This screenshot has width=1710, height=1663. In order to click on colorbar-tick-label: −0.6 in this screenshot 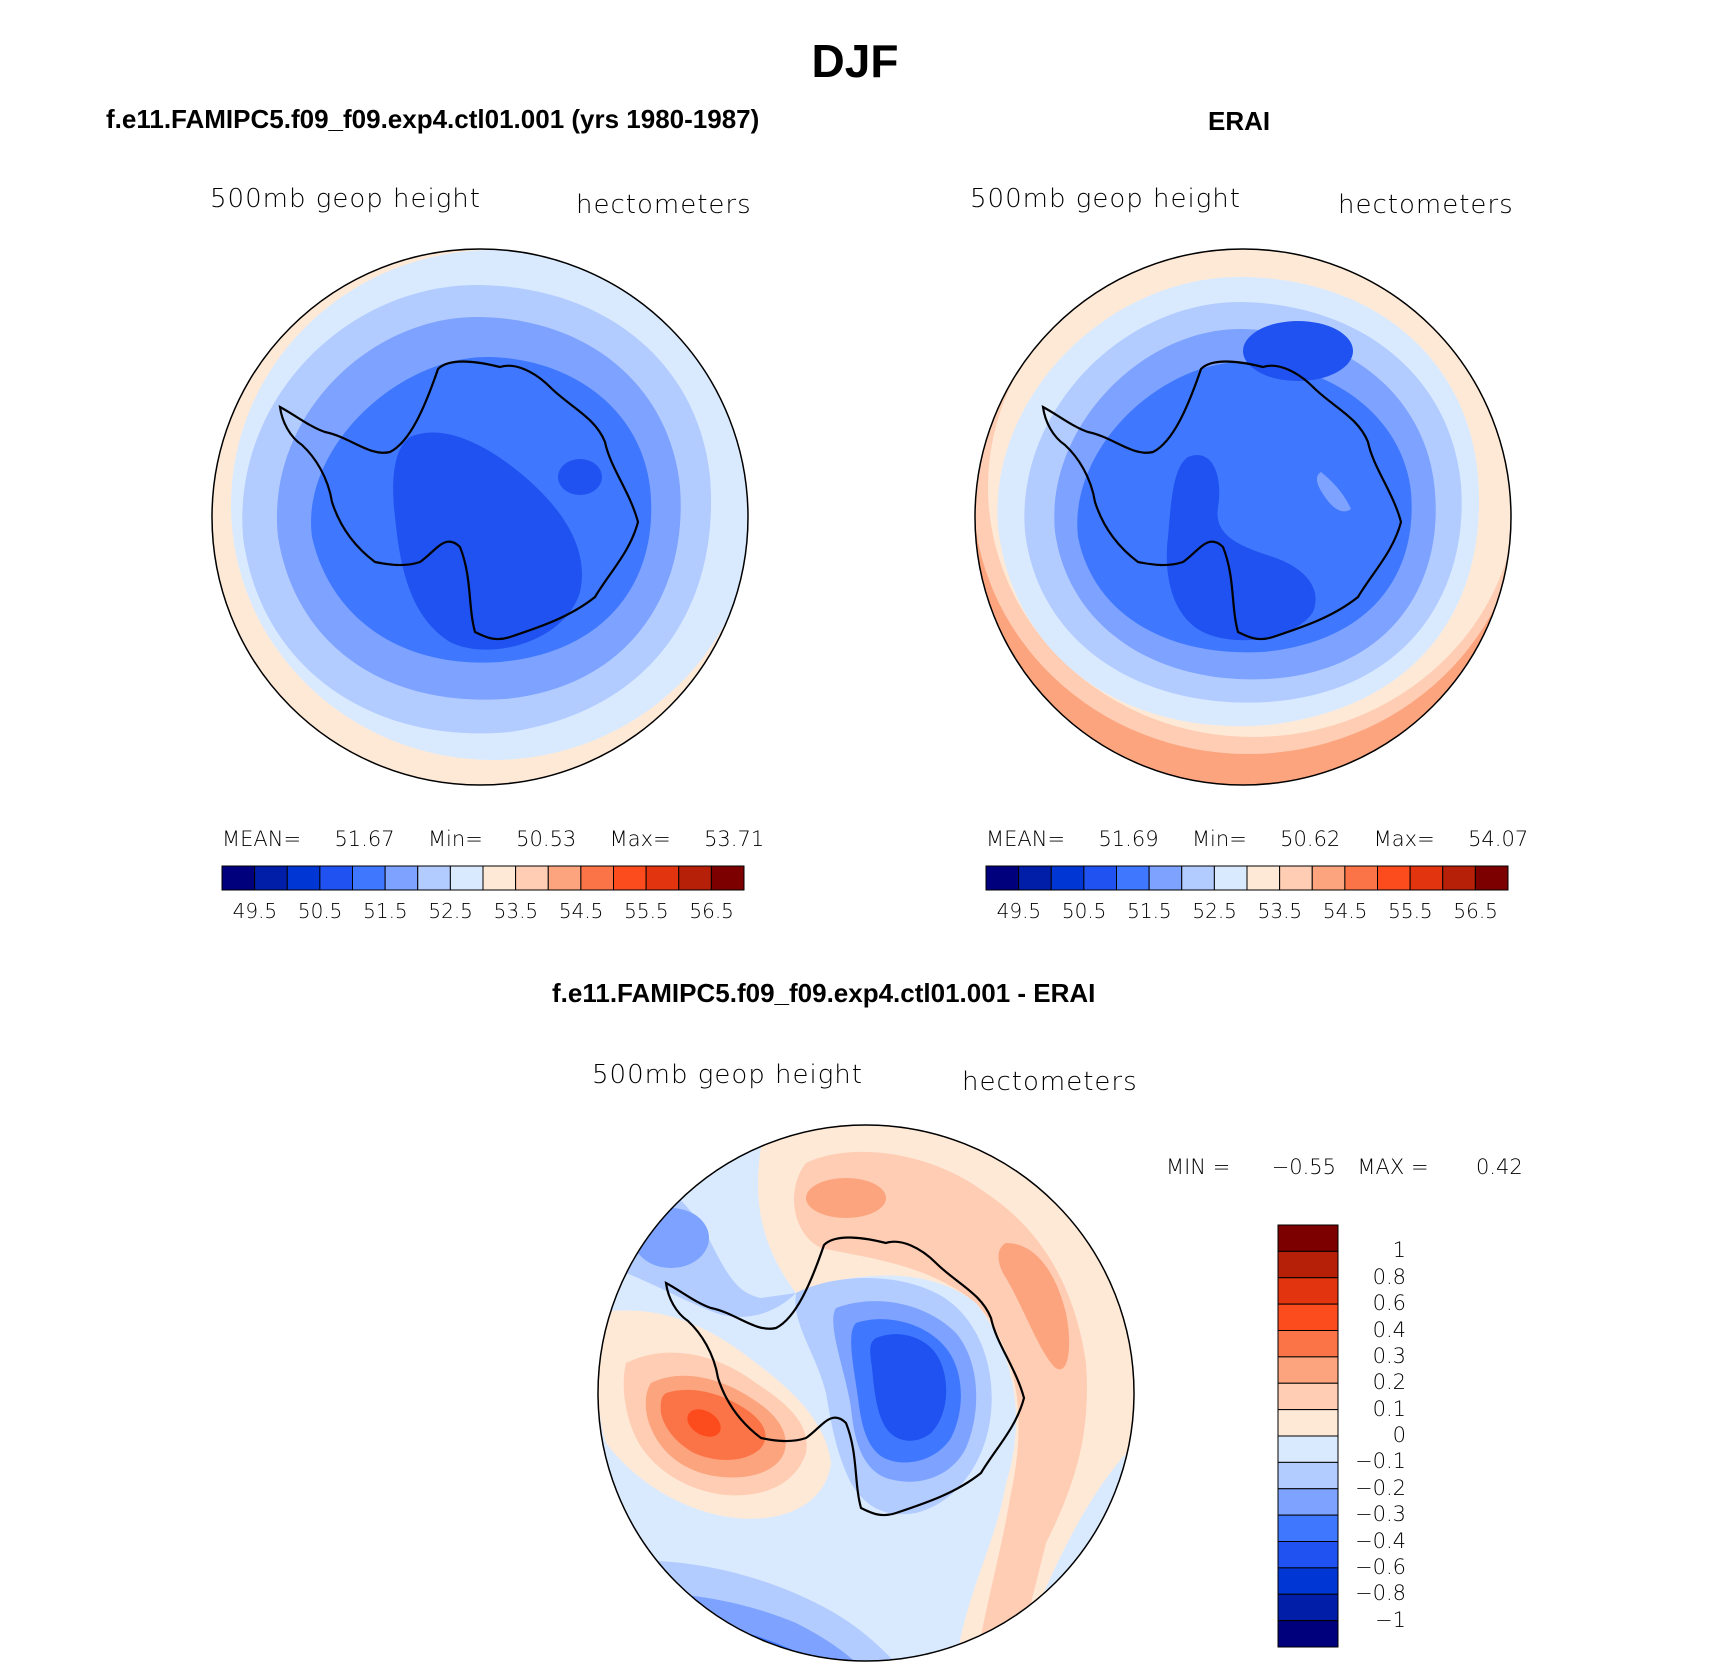, I will do `click(1380, 1566)`.